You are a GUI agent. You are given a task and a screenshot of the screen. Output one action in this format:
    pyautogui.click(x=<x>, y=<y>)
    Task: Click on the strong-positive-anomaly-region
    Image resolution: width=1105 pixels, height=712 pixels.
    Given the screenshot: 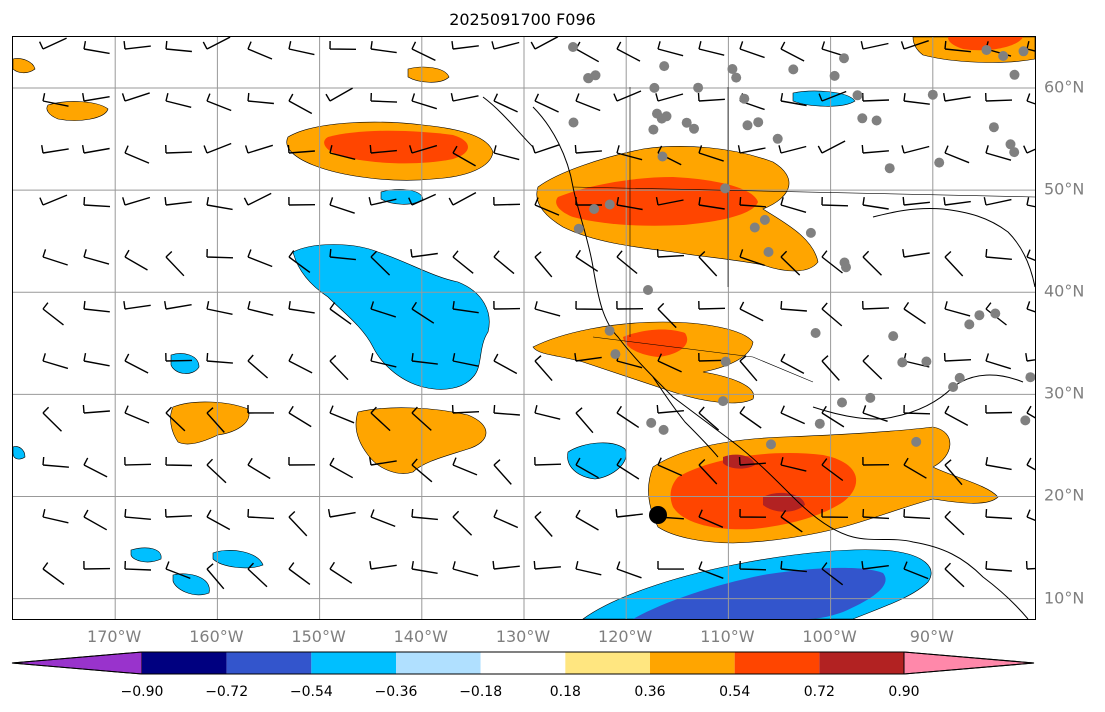 What is the action you would take?
    pyautogui.click(x=655, y=343)
    